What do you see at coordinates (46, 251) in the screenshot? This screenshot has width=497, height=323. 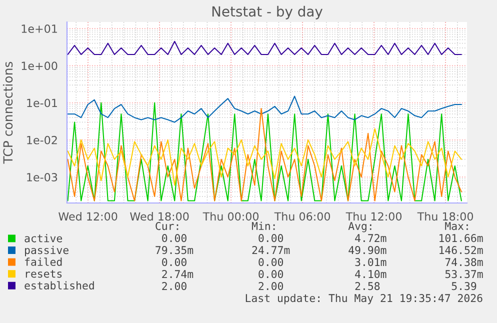 I see `legend-label: passive` at bounding box center [46, 251].